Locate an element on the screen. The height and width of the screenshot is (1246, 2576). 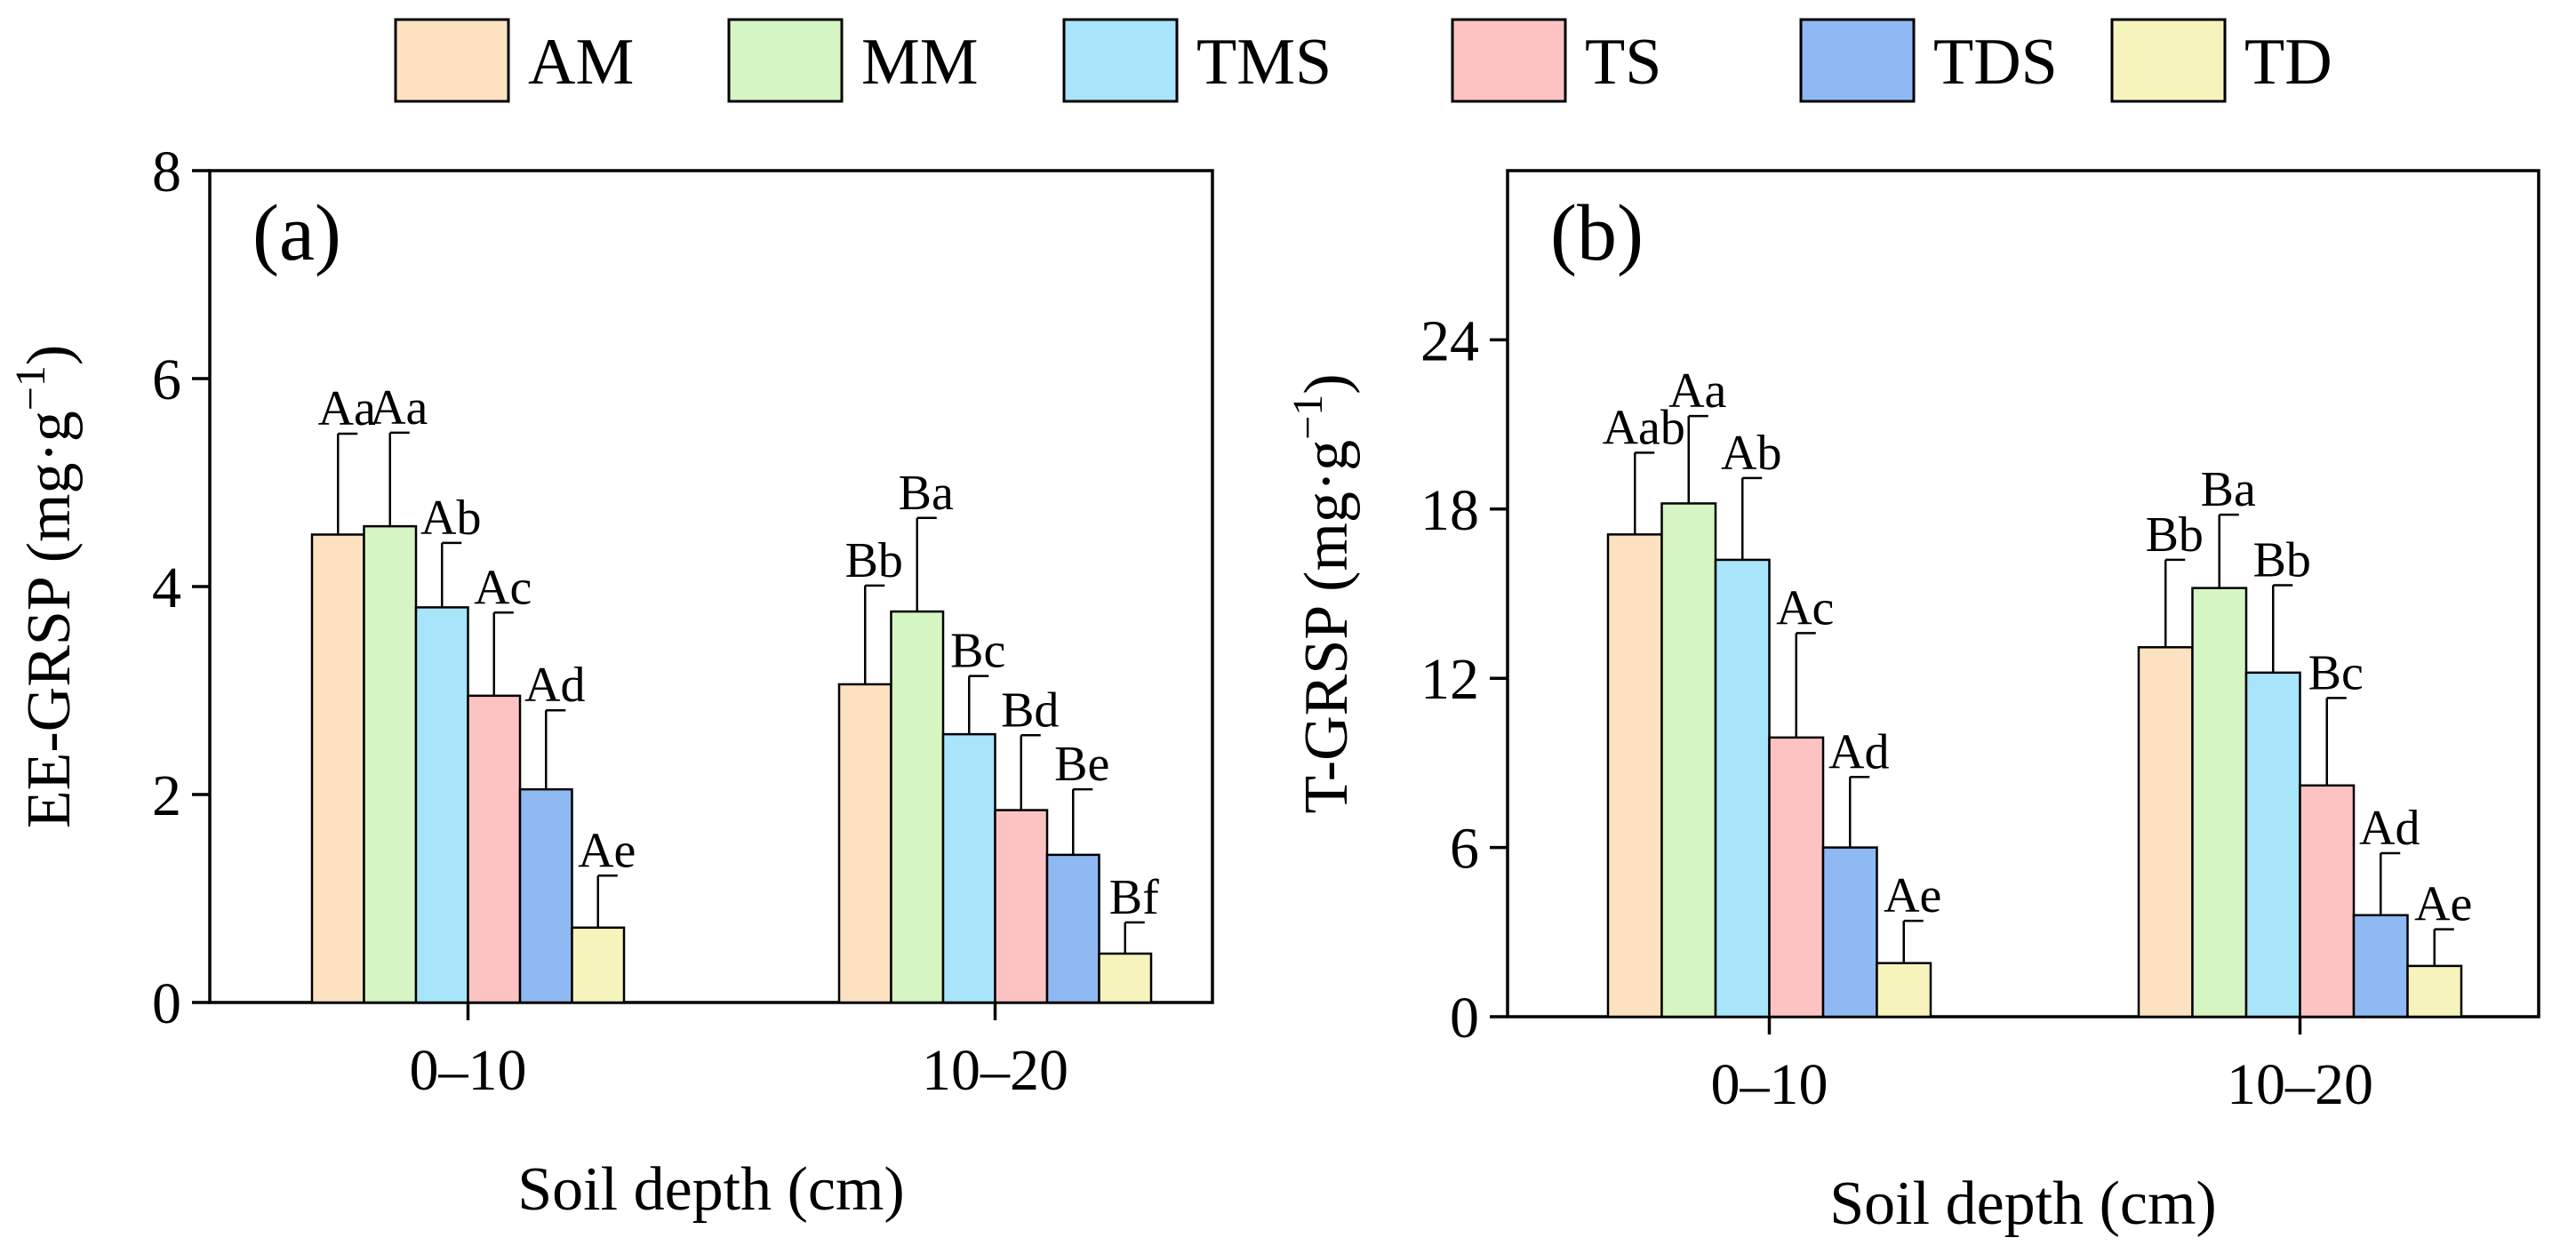
y-axis-title-main: T-GRSP (mg·g is located at coordinates (1326, 627).